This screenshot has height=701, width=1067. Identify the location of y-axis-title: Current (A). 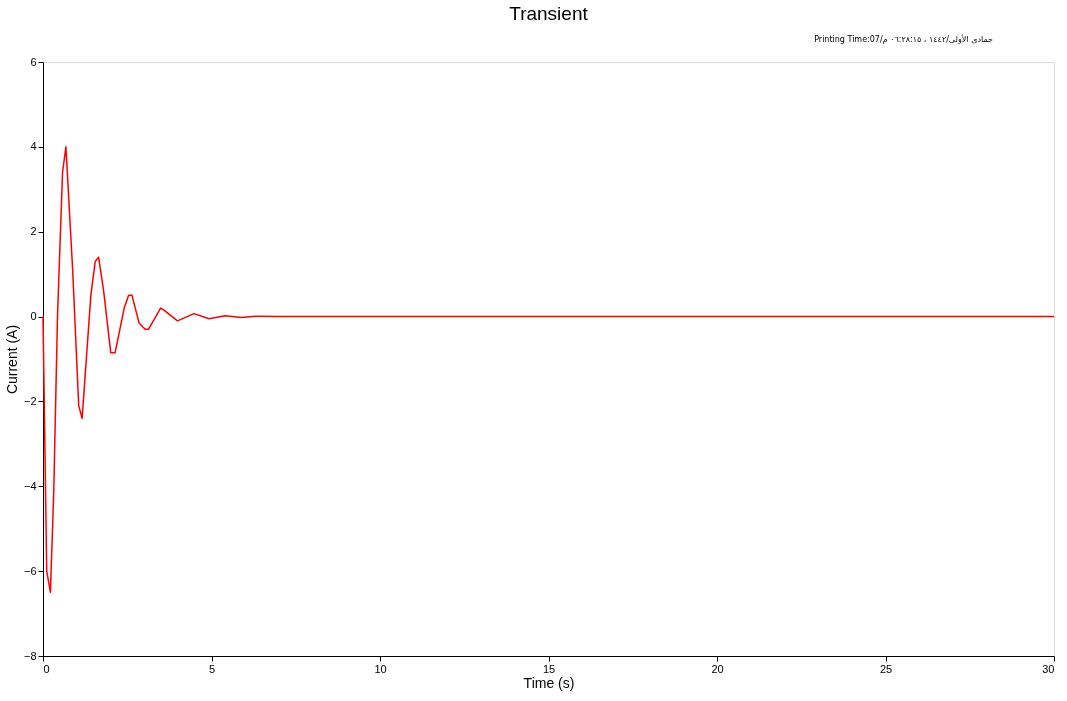
(11, 359).